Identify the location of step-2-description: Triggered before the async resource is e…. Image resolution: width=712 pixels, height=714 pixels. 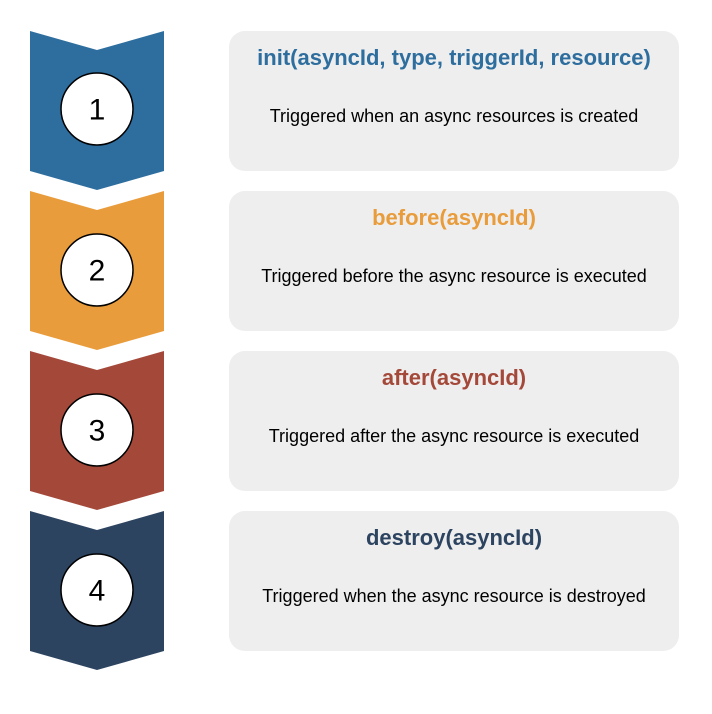
(454, 276).